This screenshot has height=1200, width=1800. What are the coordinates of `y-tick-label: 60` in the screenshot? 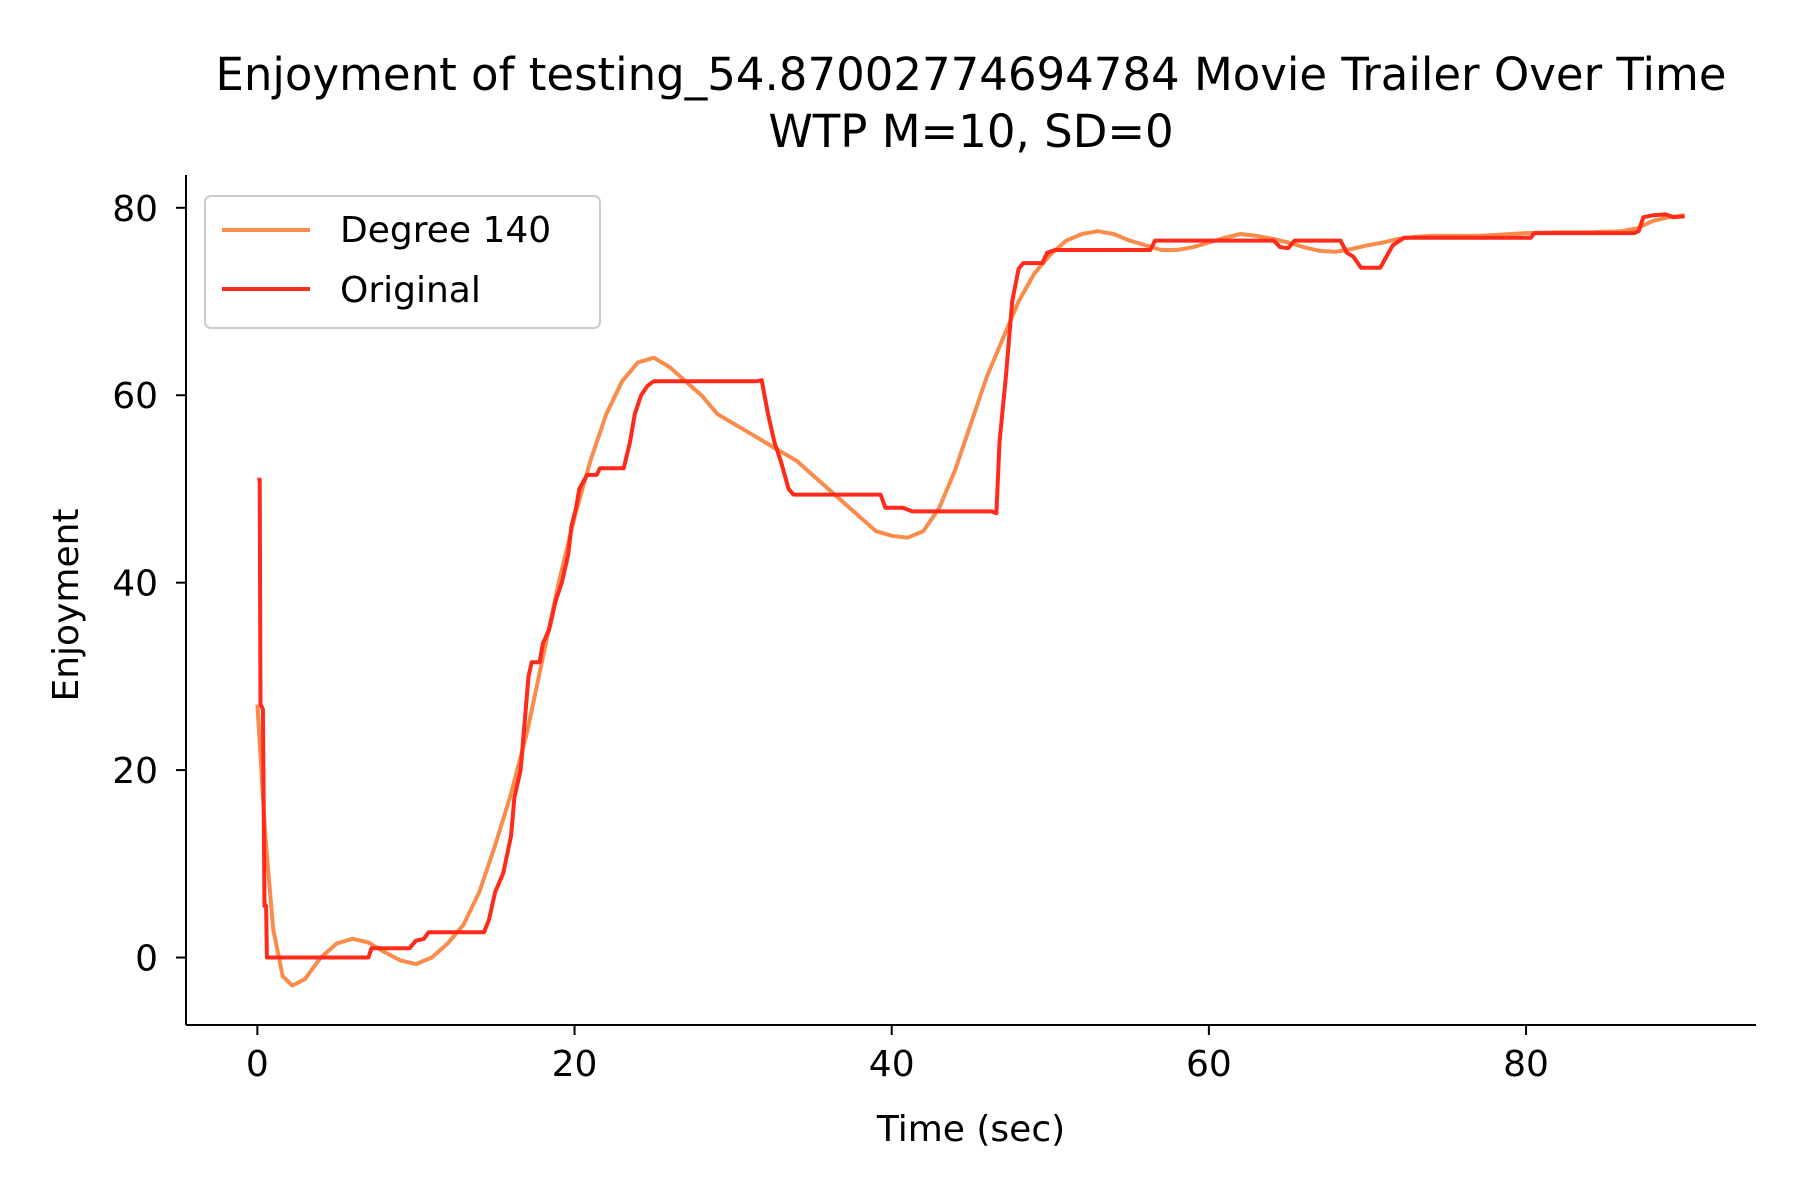 It's located at (135, 396).